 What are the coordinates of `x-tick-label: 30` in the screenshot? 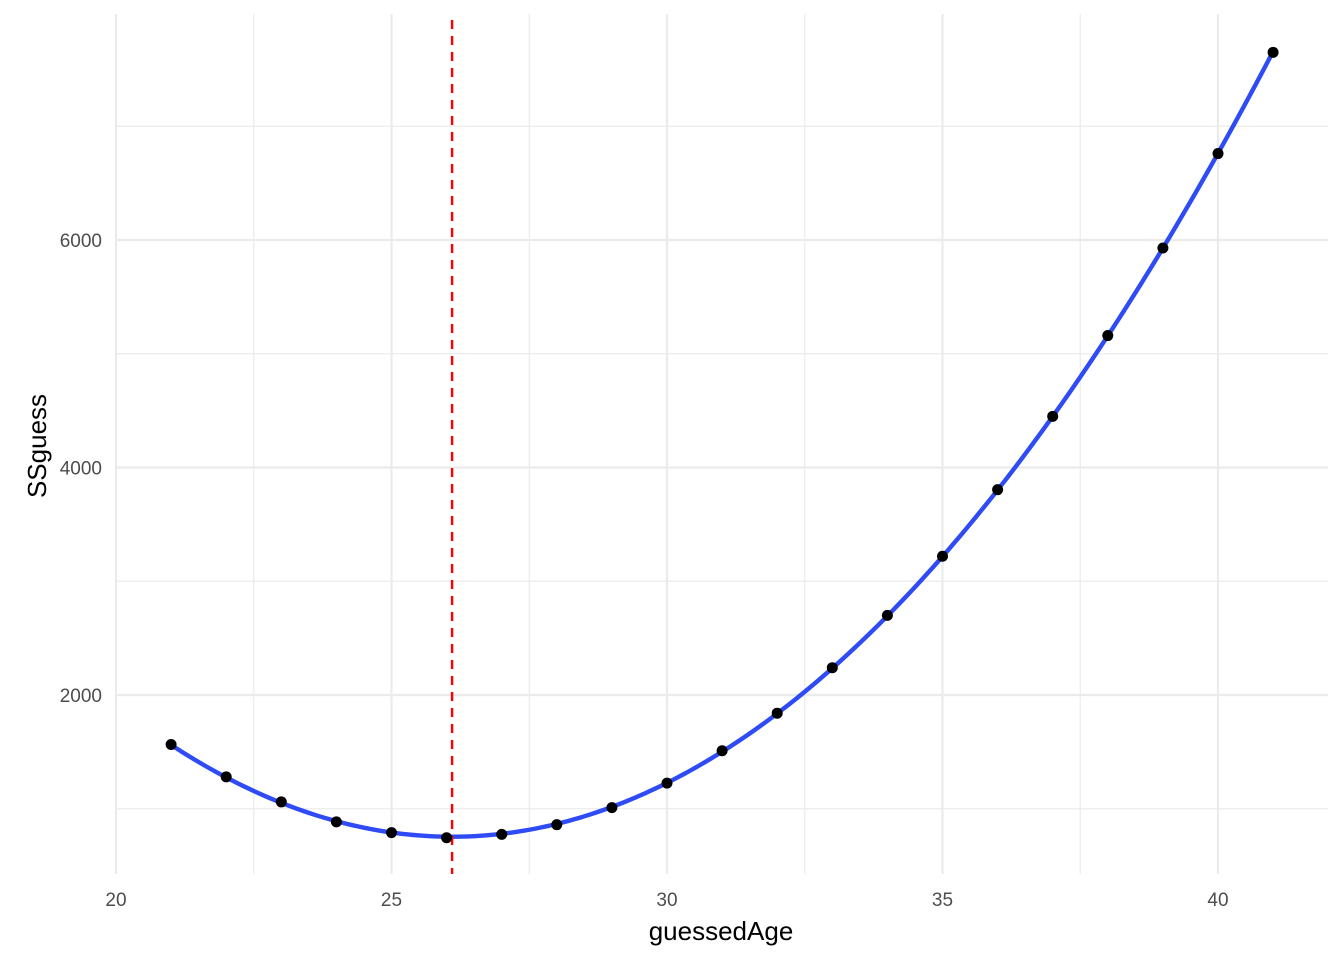 It's located at (666, 900).